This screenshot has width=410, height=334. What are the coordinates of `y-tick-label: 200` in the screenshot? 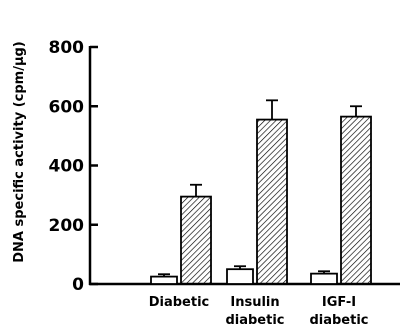 It's located at (67, 226).